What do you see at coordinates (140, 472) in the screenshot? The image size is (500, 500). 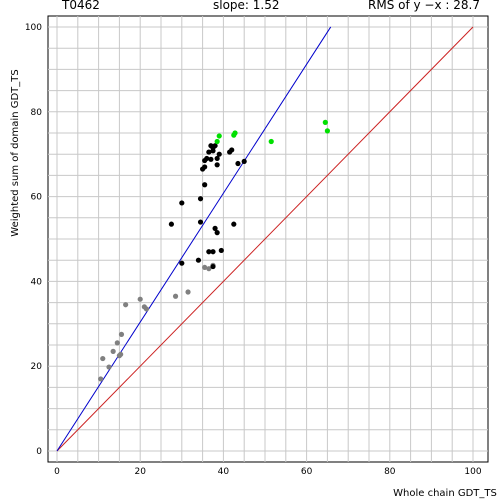 I see `x-tick-label: 20` at bounding box center [140, 472].